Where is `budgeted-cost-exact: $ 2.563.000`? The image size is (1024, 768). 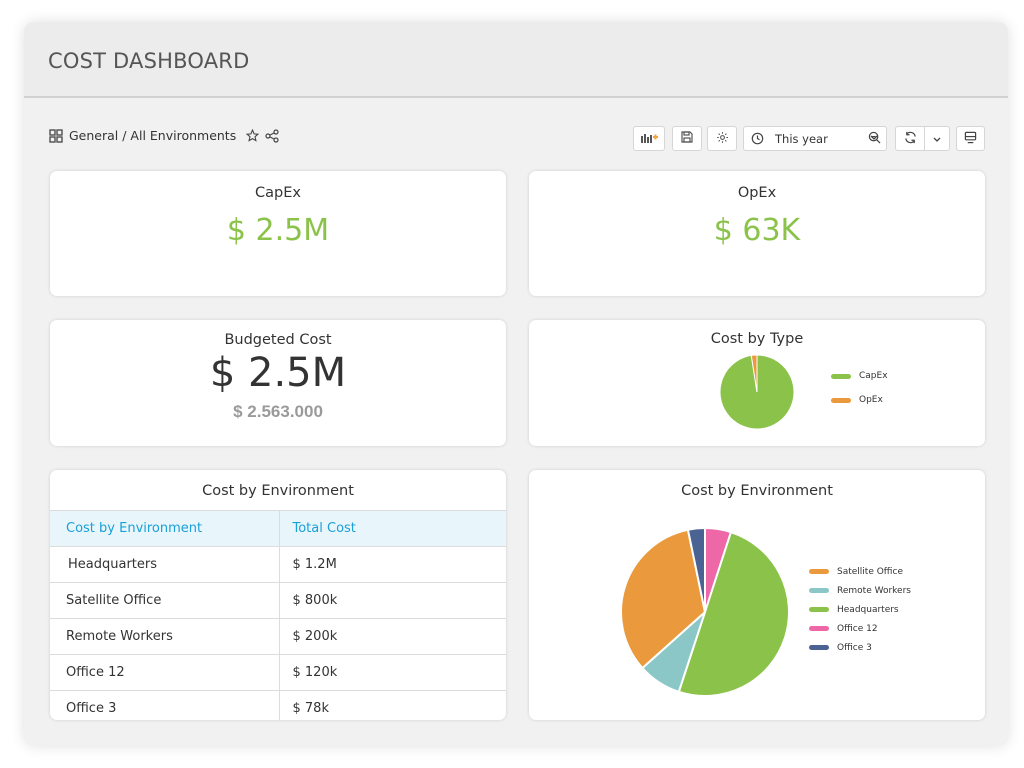 budgeted-cost-exact: $ 2.563.000 is located at coordinates (278, 411).